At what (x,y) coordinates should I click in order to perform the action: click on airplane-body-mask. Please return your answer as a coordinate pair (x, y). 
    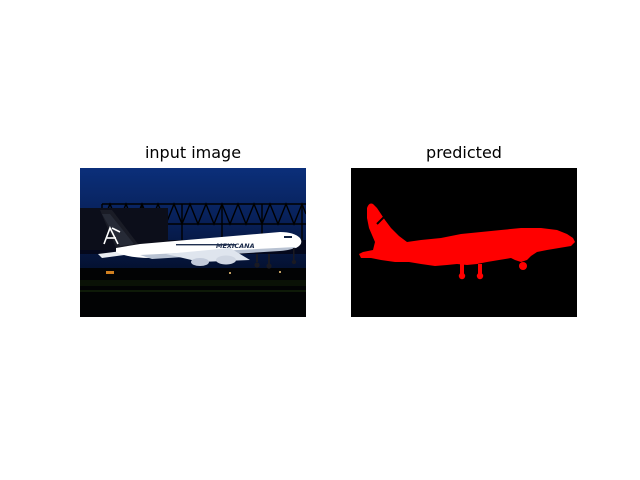
    Looking at the image, I should click on (467, 234).